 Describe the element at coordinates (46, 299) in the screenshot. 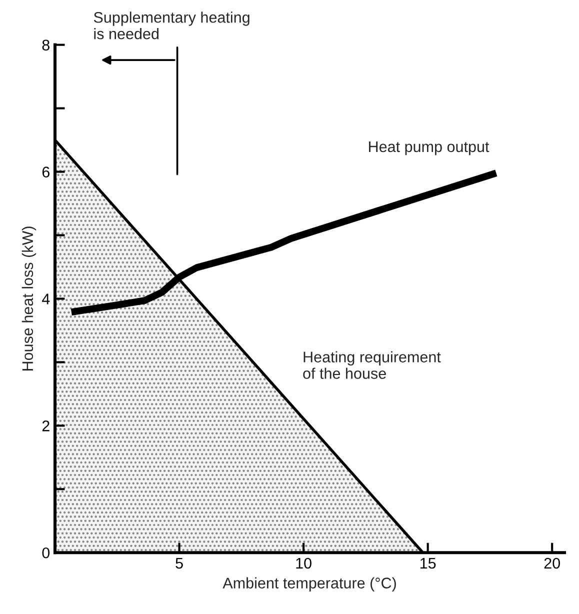

I see `y-tick-label: 4` at that location.